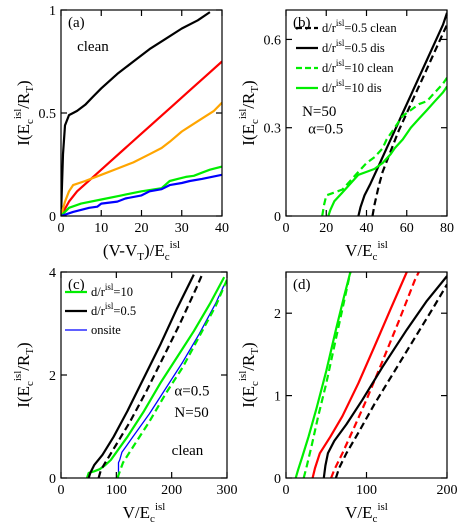 The width and height of the screenshot is (457, 530). Describe the element at coordinates (273, 129) in the screenshot. I see `y-tick-label: 0.3` at that location.